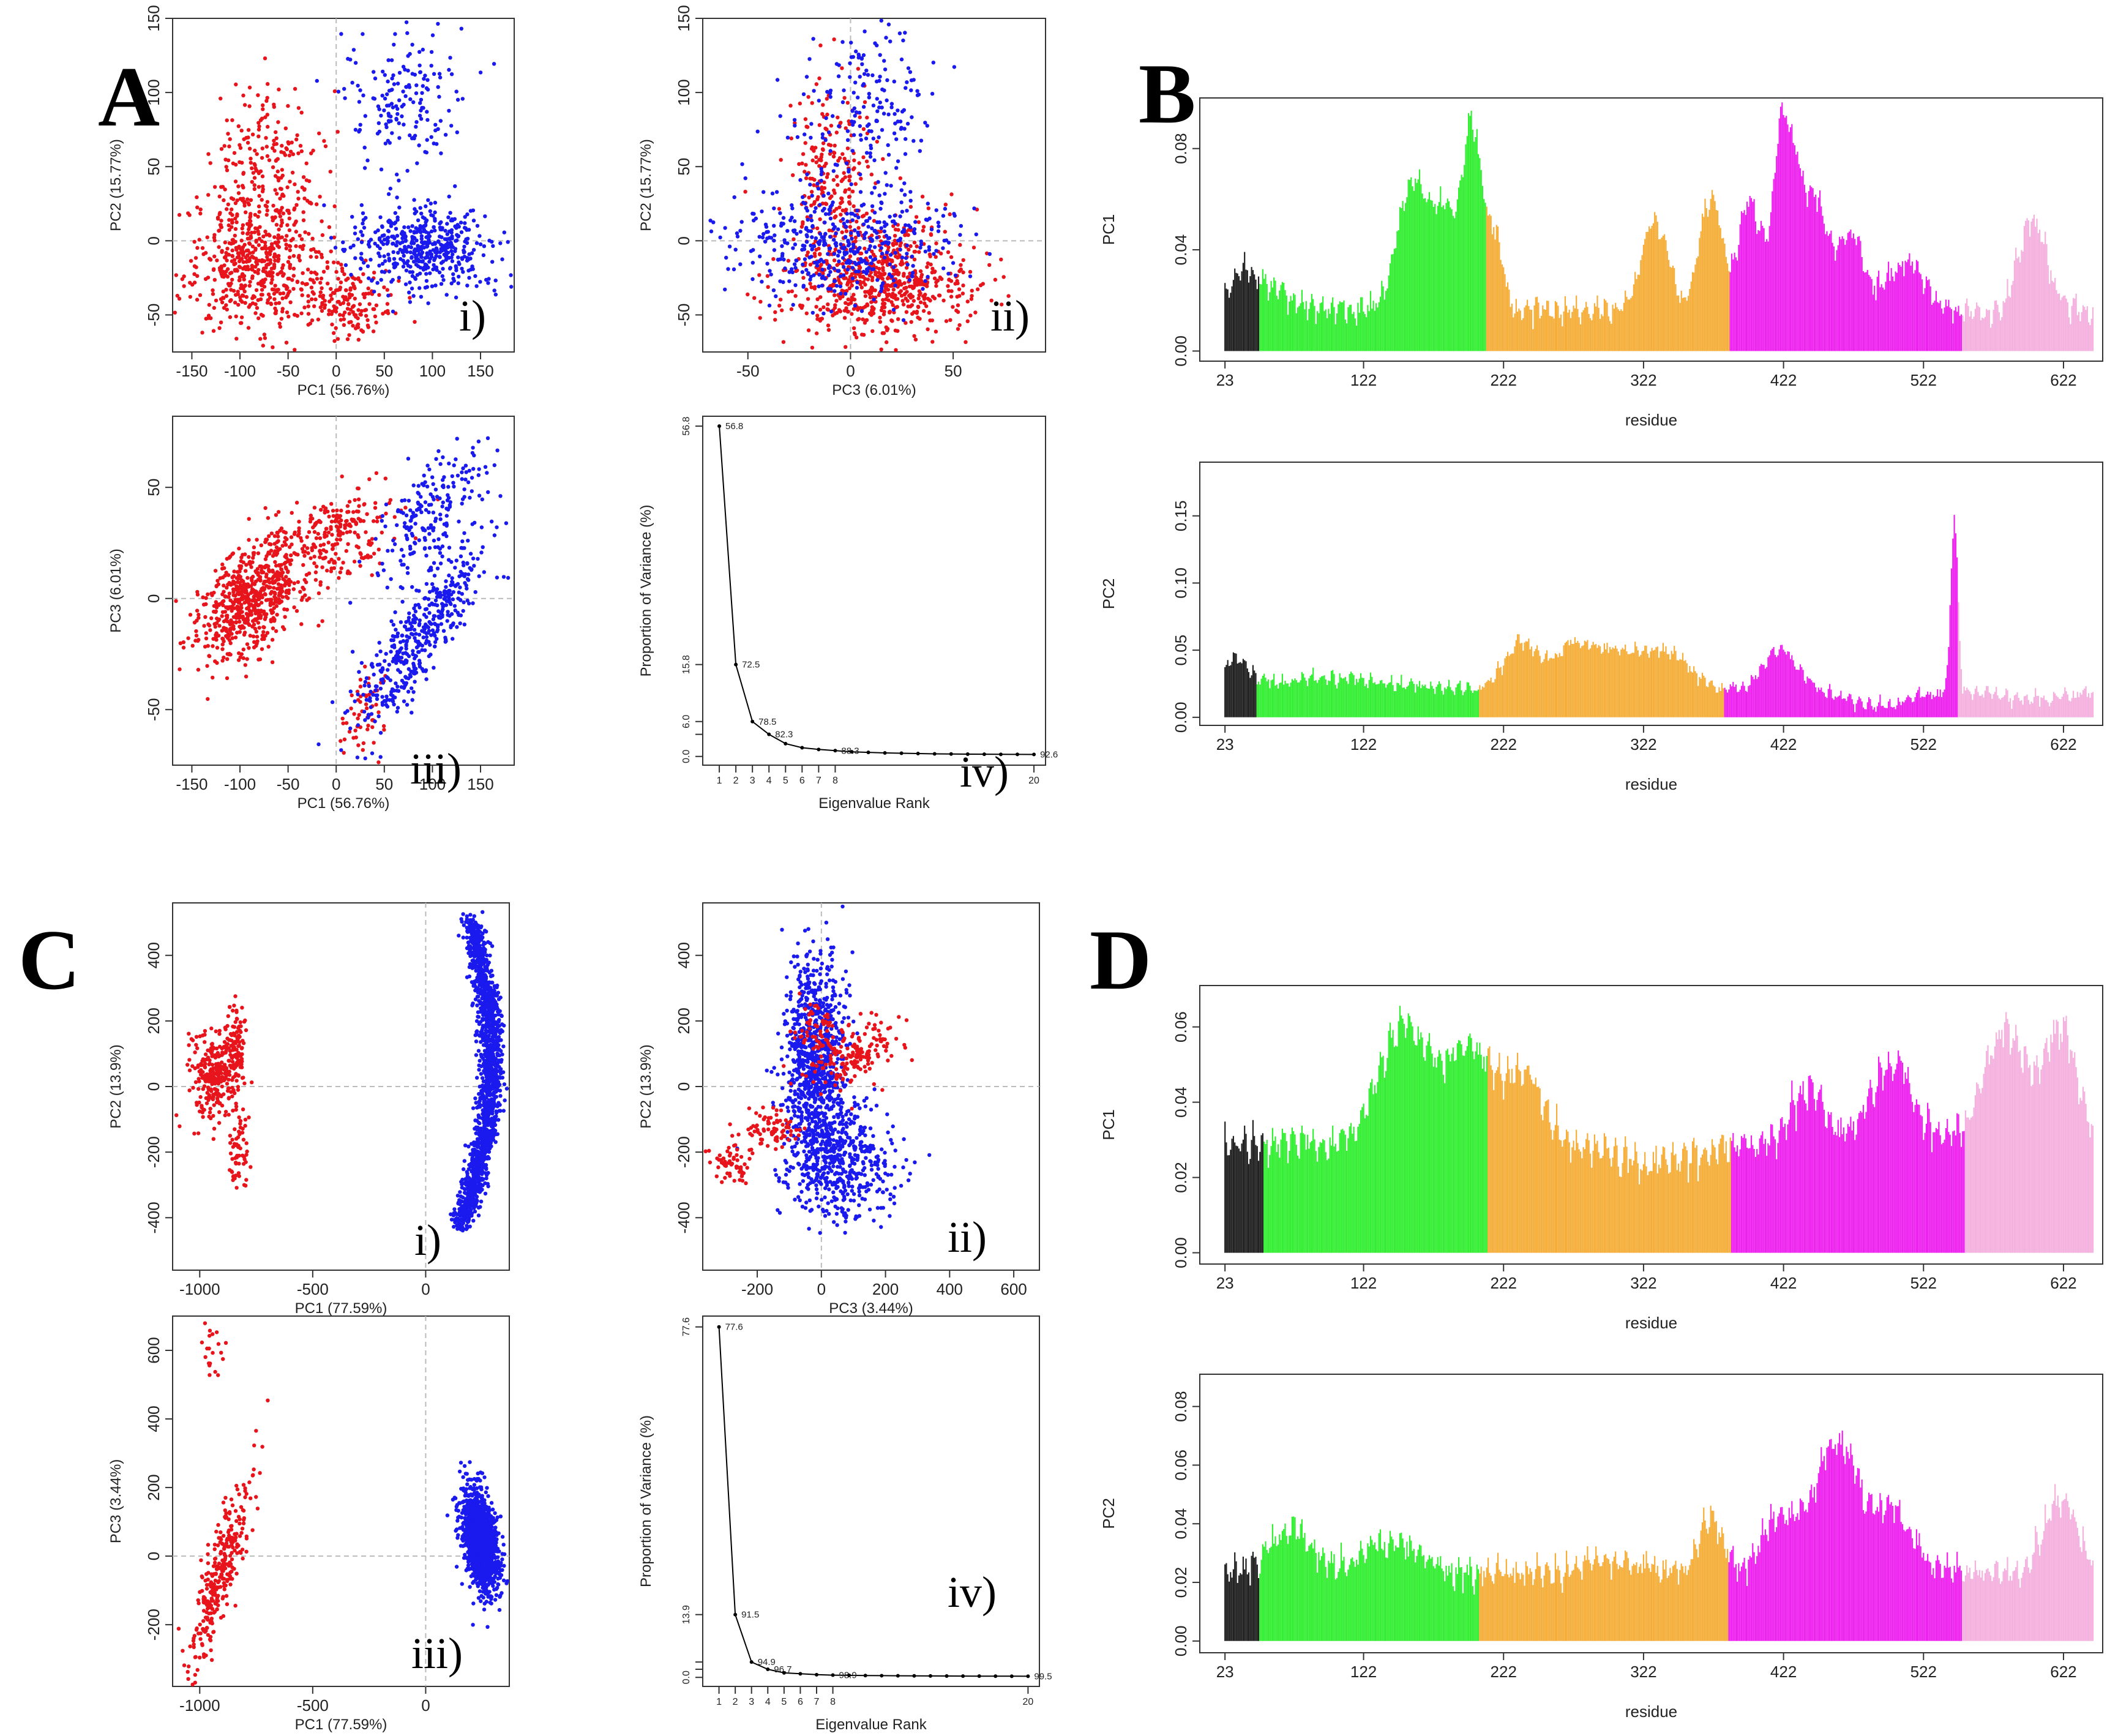  Describe the element at coordinates (384, 784) in the screenshot. I see `x-tick-label: 50` at that location.